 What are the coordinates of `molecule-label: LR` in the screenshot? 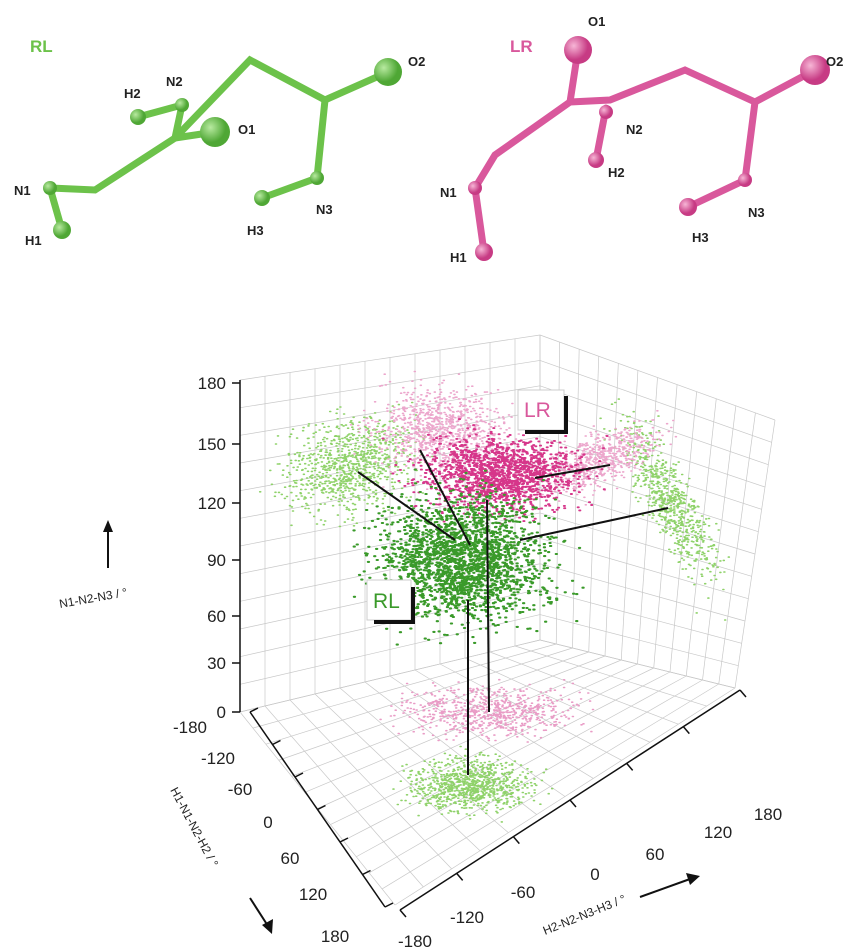 It's located at (521, 46).